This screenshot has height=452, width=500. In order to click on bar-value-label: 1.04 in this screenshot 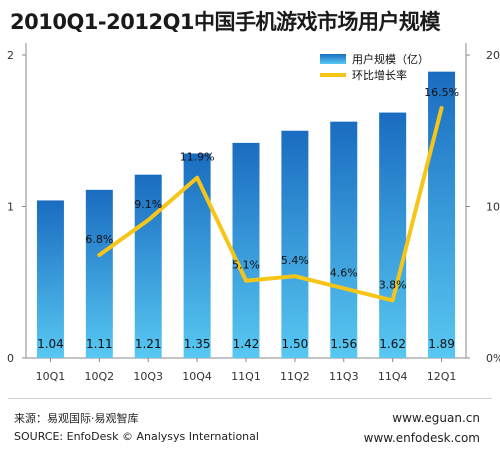, I will do `click(50, 344)`.